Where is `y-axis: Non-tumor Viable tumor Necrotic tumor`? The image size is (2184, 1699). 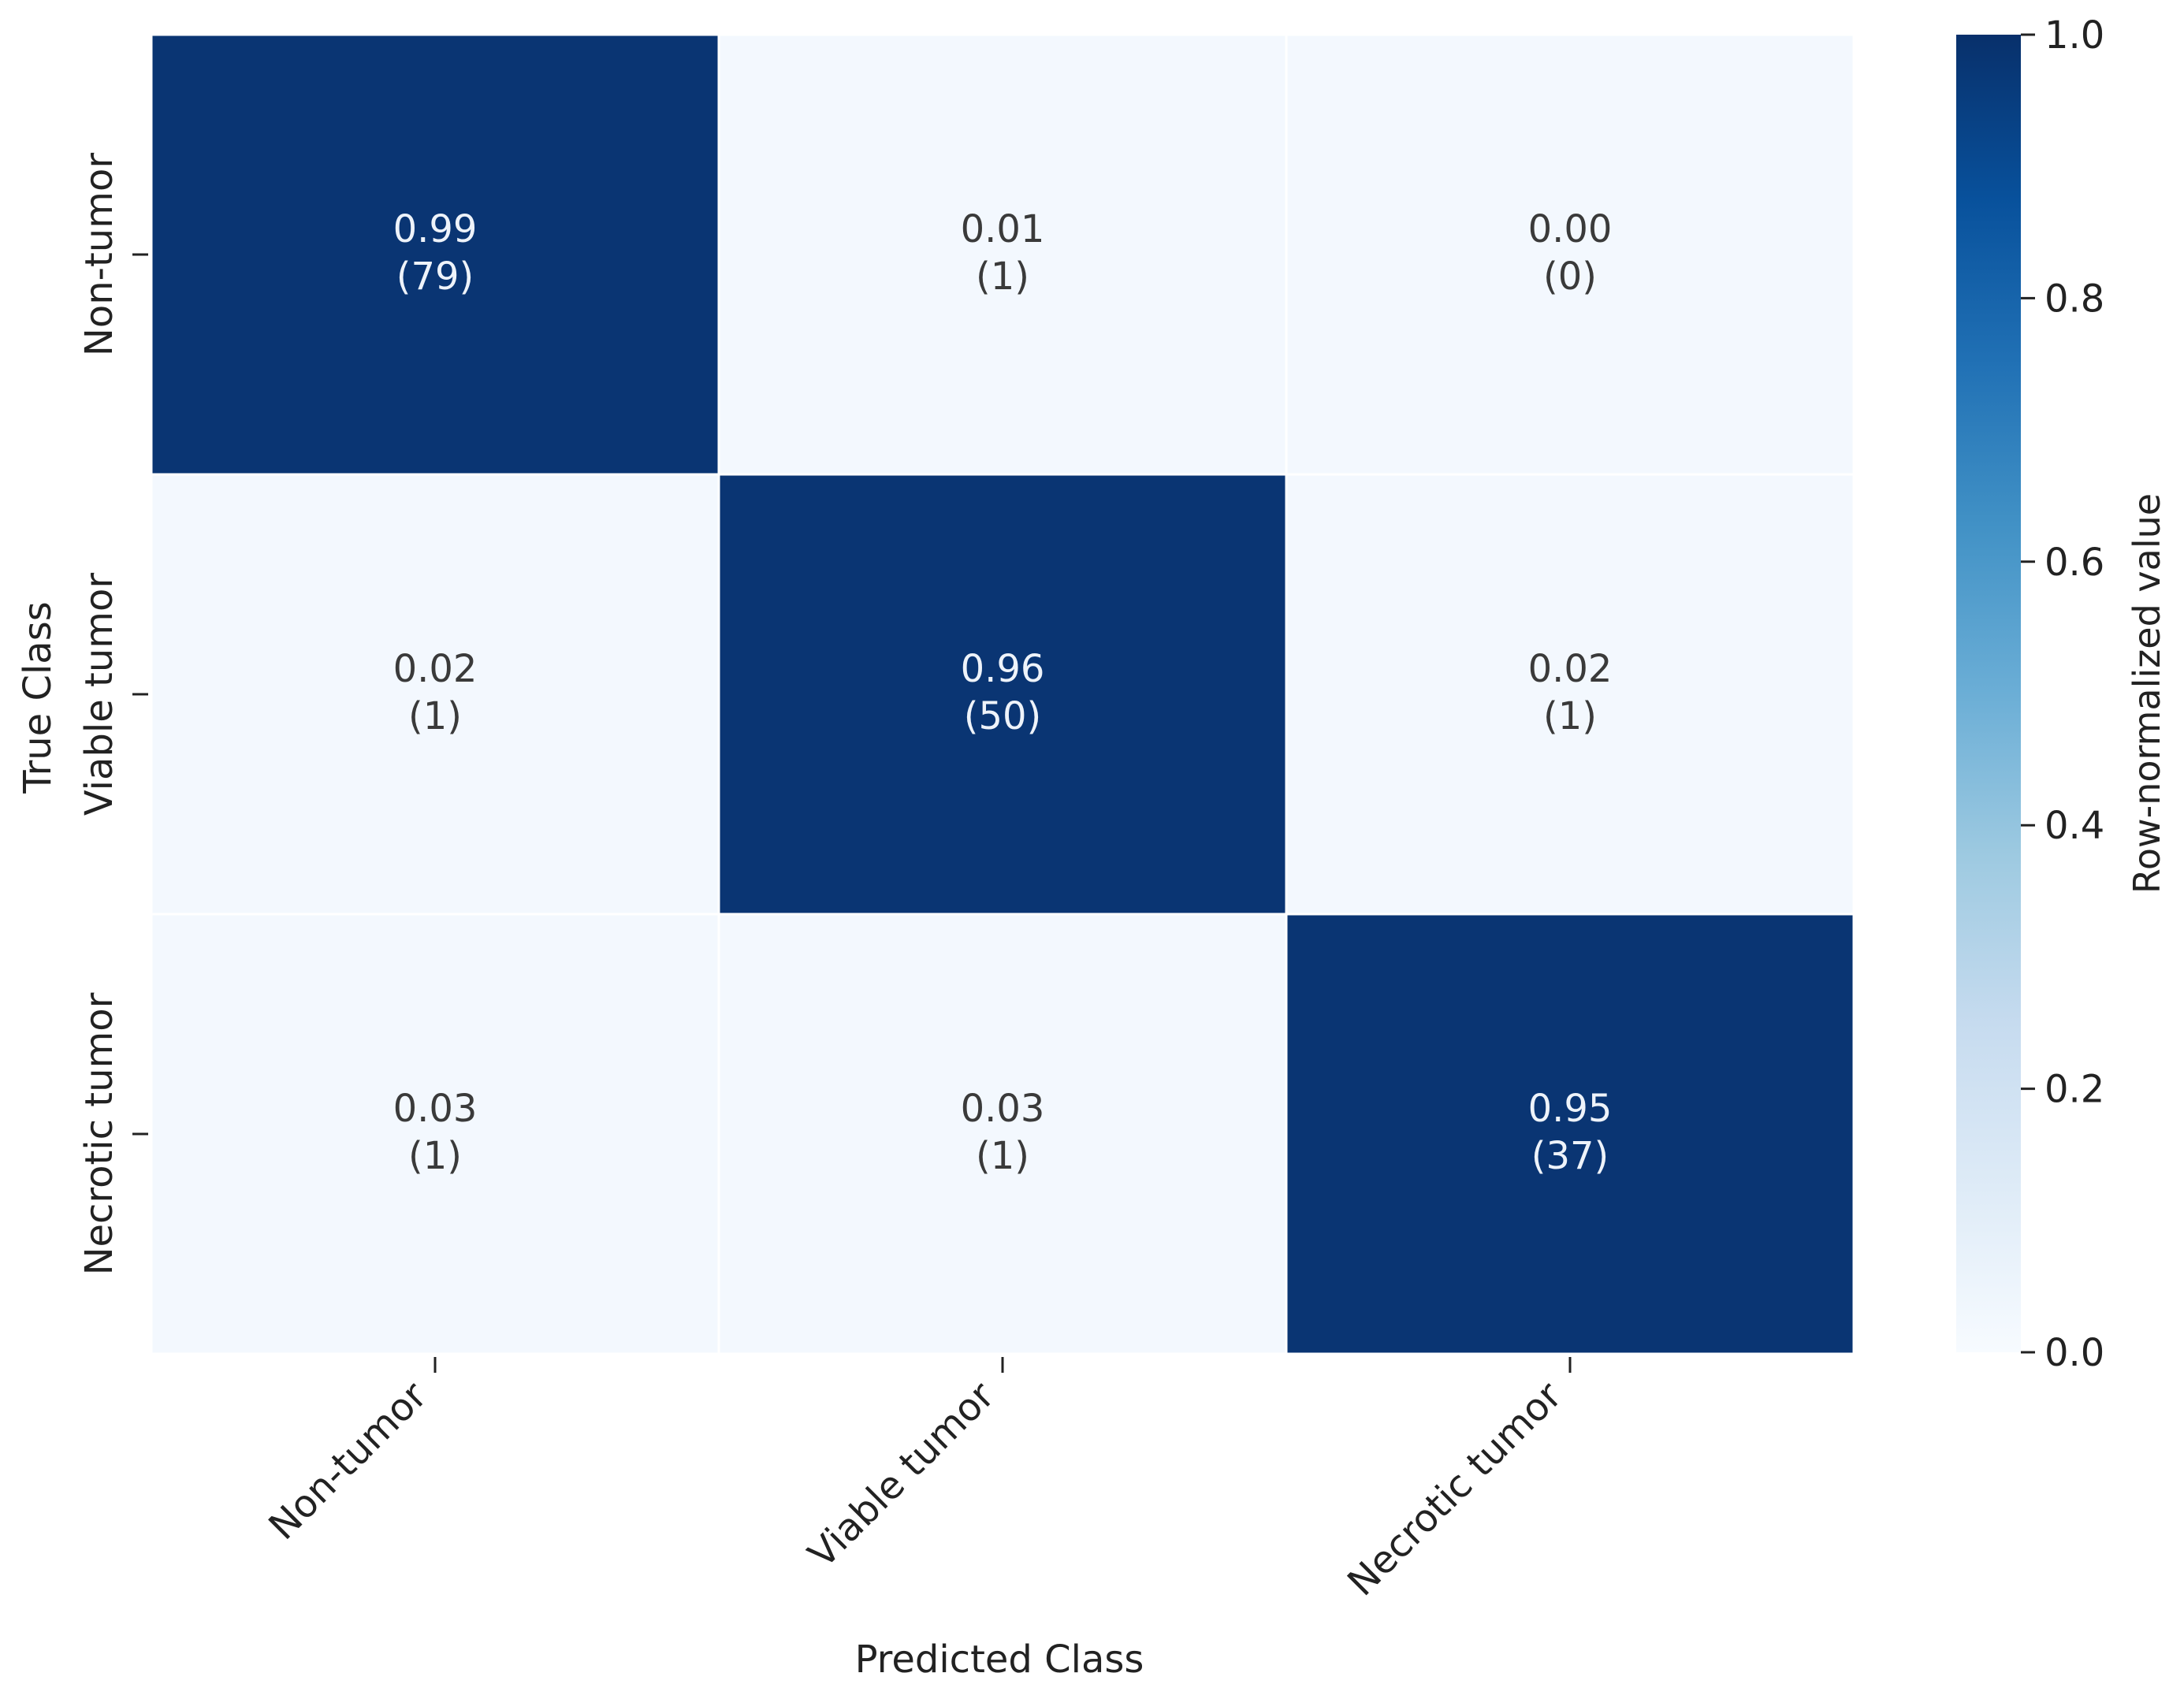 y-axis: Non-tumor Viable tumor Necrotic tumor is located at coordinates (112, 714).